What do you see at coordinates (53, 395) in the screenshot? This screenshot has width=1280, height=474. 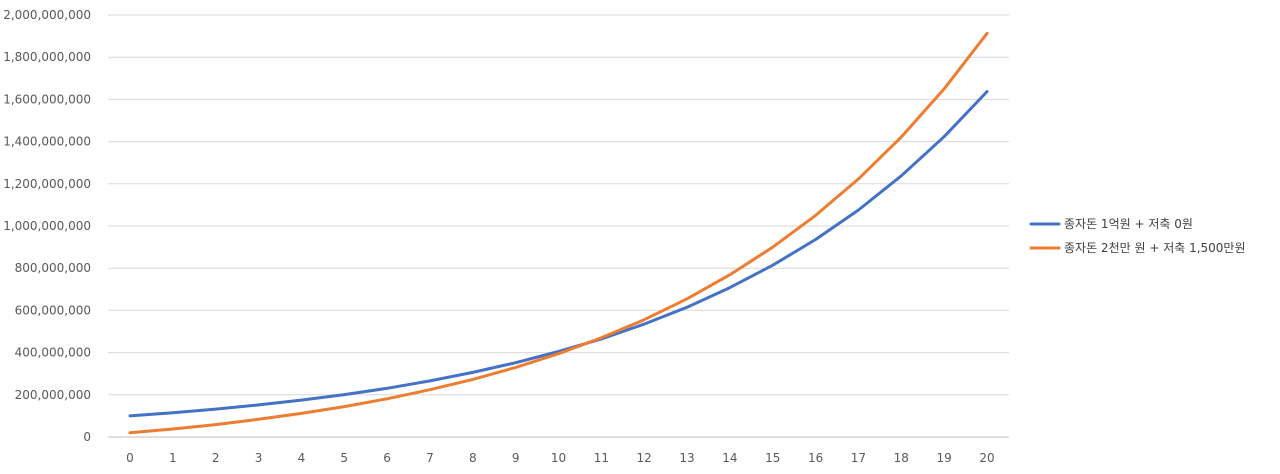 I see `y-tick-label: 200,000,000` at bounding box center [53, 395].